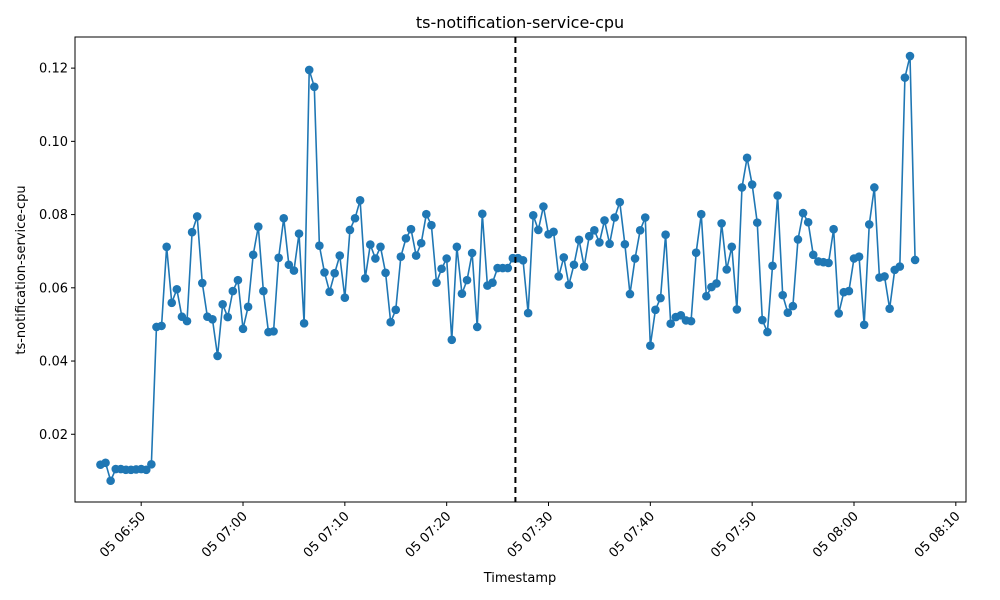 The width and height of the screenshot is (1000, 600). What do you see at coordinates (53, 69) in the screenshot?
I see `y-tick-label: 0.12` at bounding box center [53, 69].